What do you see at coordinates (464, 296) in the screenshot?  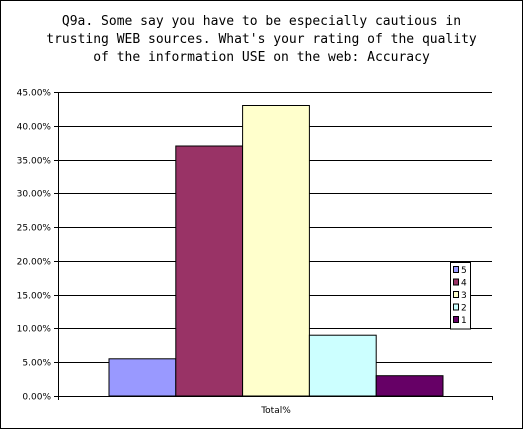 I see `legend-label: 3` at bounding box center [464, 296].